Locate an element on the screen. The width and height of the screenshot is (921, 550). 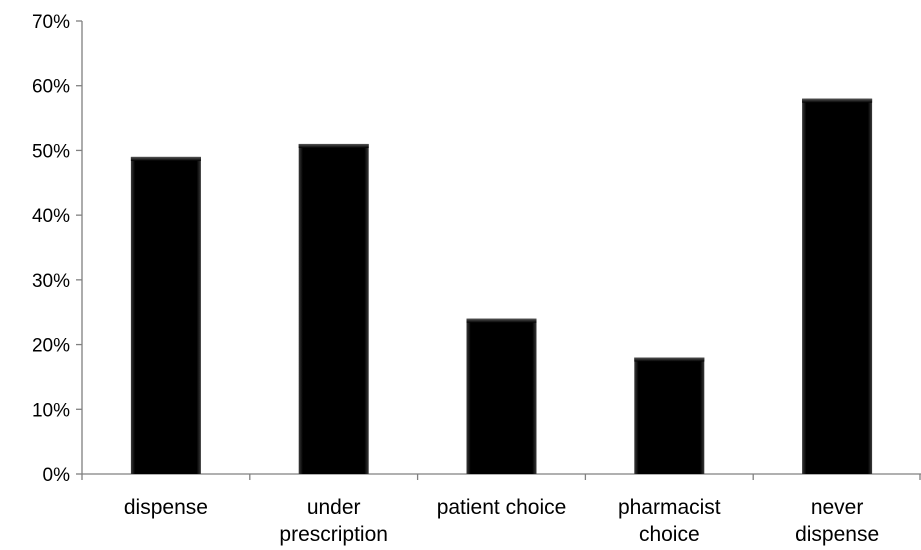
x-category-label: prescription is located at coordinates (333, 534).